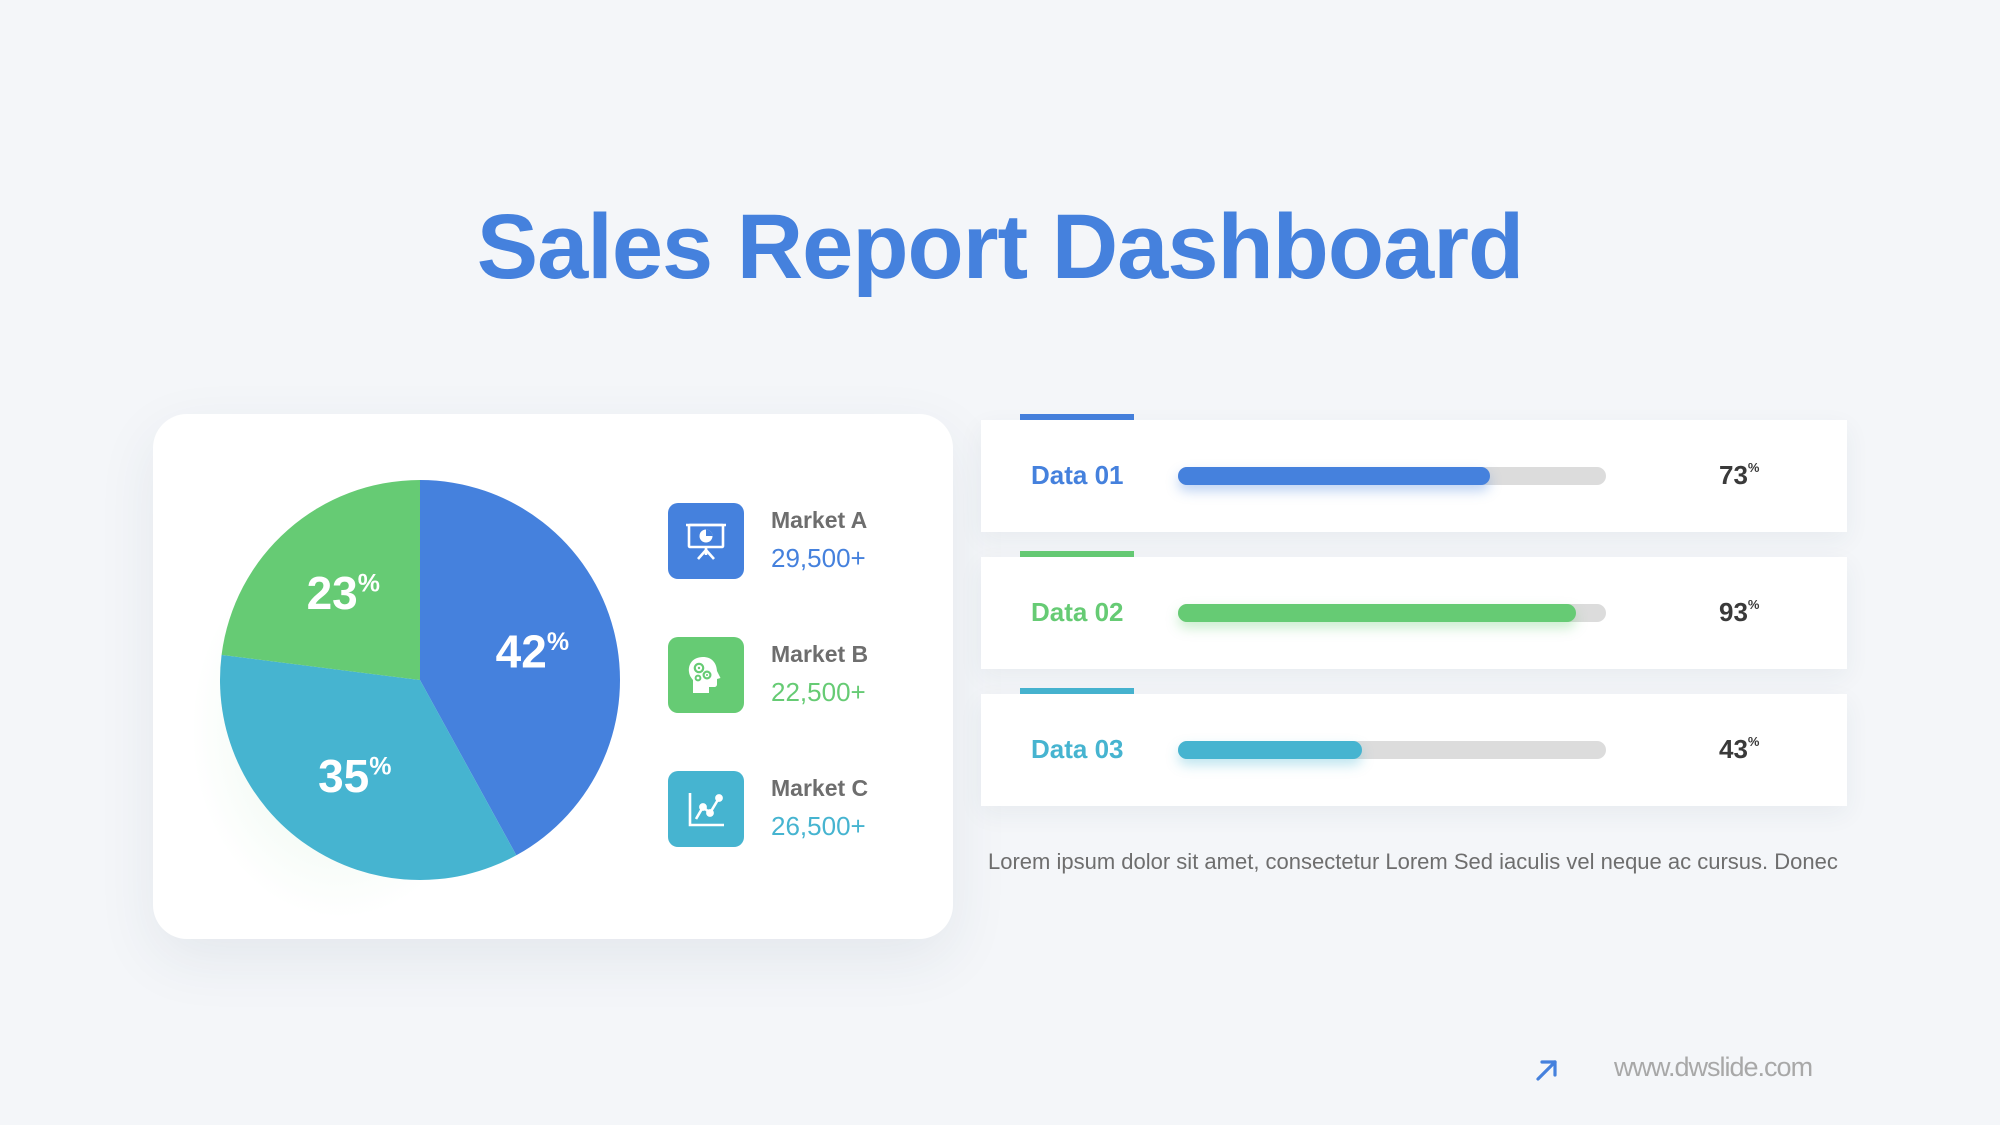 Image resolution: width=2000 pixels, height=1125 pixels. Describe the element at coordinates (1739, 475) in the screenshot. I see `bar-percent: 73%` at that location.